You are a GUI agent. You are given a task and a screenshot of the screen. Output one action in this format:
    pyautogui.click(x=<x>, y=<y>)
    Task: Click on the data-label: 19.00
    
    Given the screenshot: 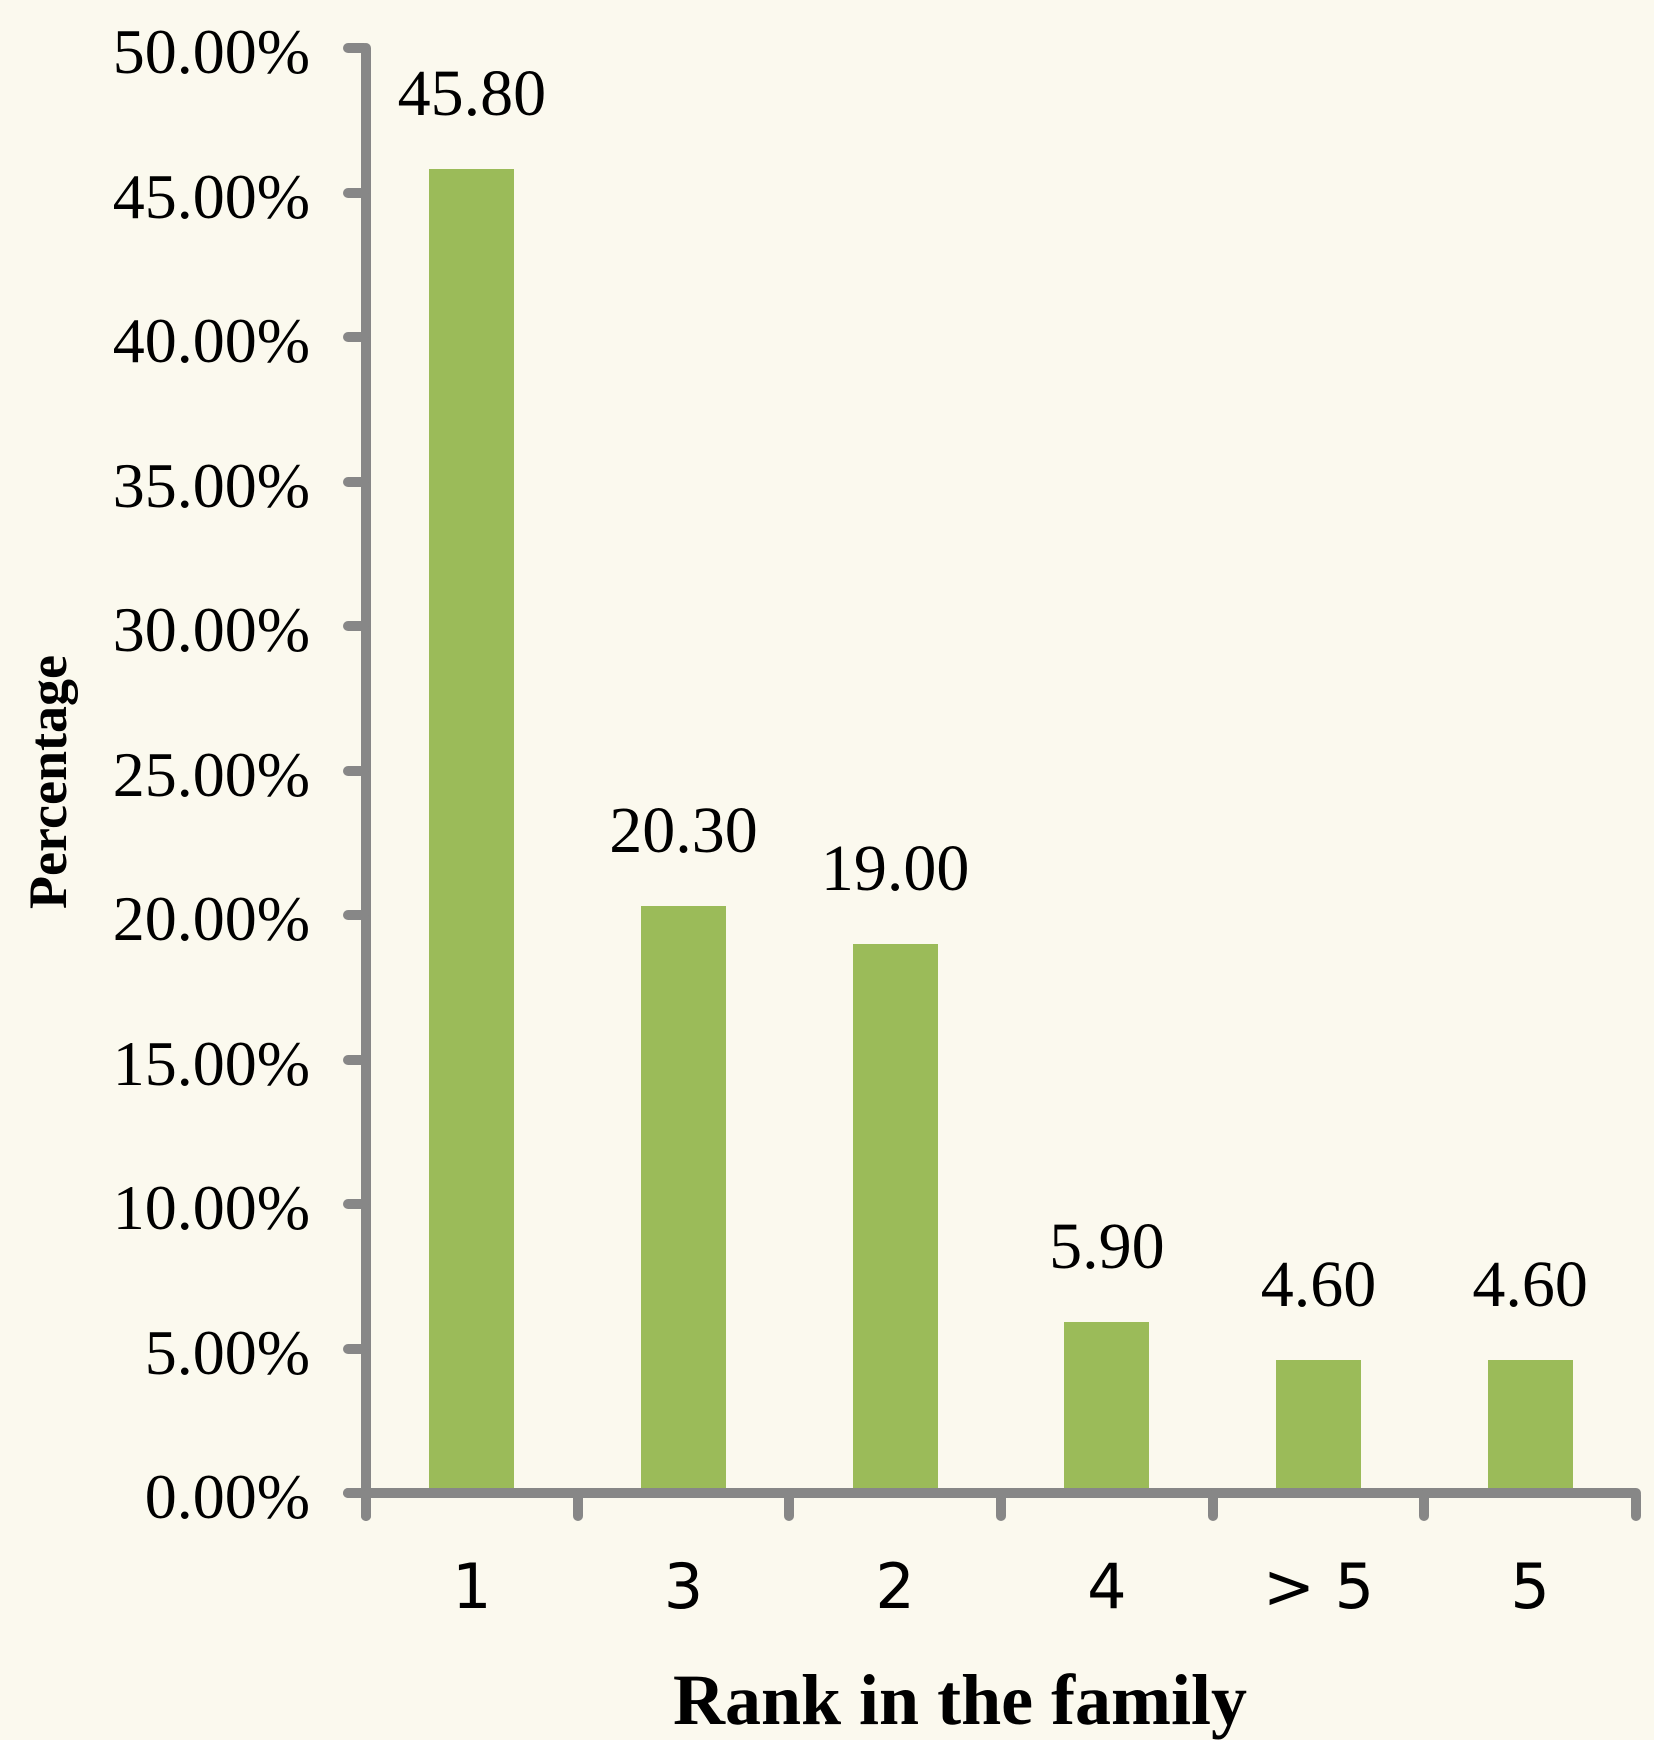 What is the action you would take?
    pyautogui.click(x=895, y=868)
    